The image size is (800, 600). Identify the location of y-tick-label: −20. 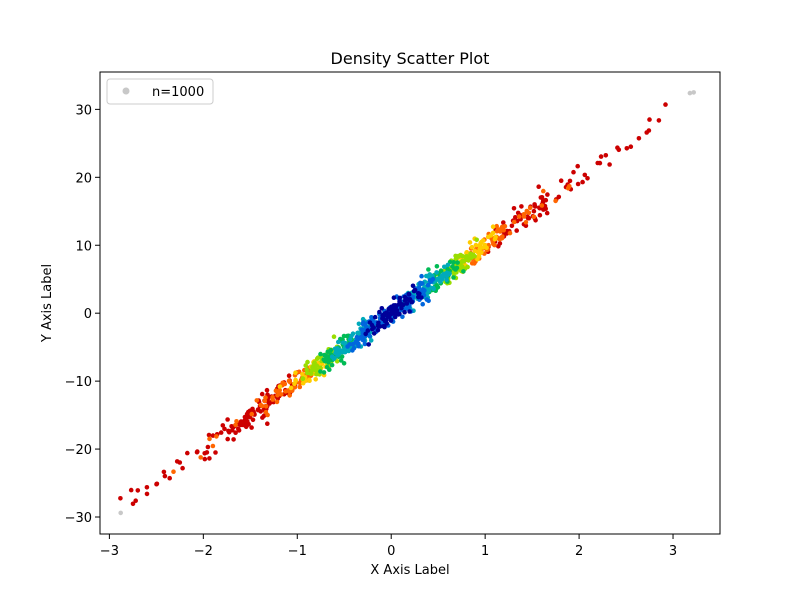
(78, 450).